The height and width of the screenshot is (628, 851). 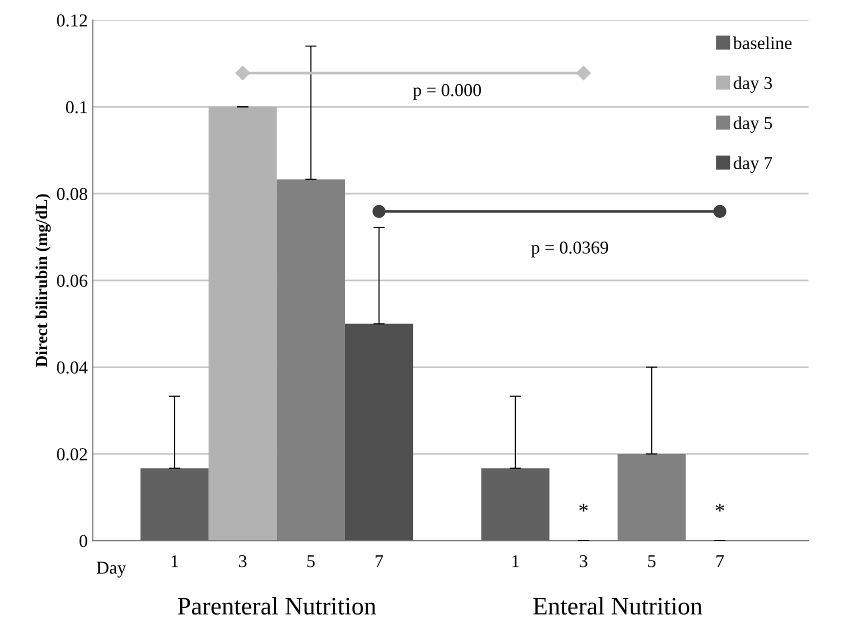 What do you see at coordinates (76, 107) in the screenshot?
I see `y-tick-label: 0.1` at bounding box center [76, 107].